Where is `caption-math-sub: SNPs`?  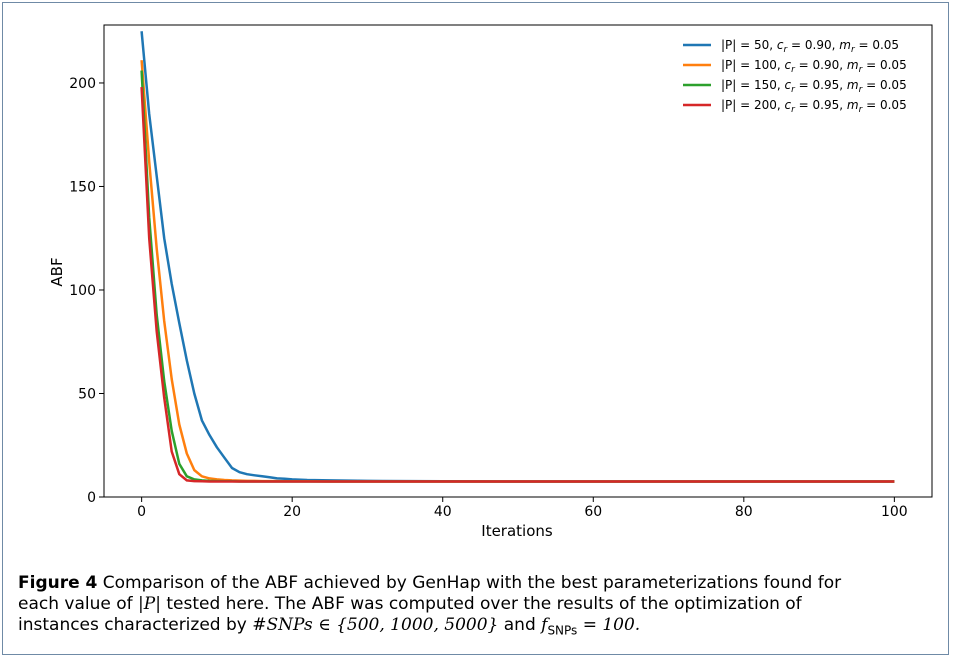 caption-math-sub: SNPs is located at coordinates (562, 630).